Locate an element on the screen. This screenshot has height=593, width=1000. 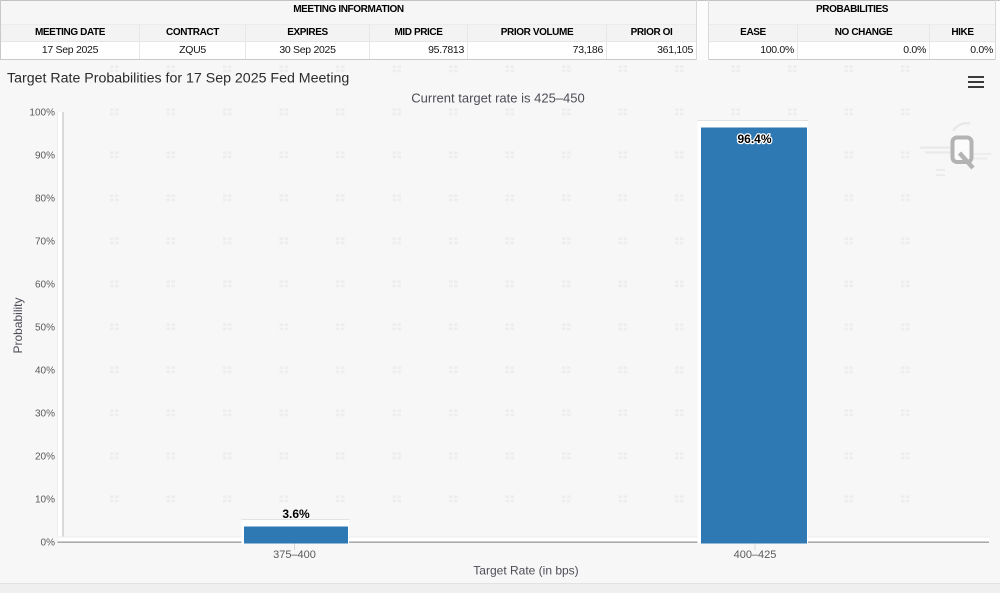
svg-text: 3.6% is located at coordinates (296, 514).